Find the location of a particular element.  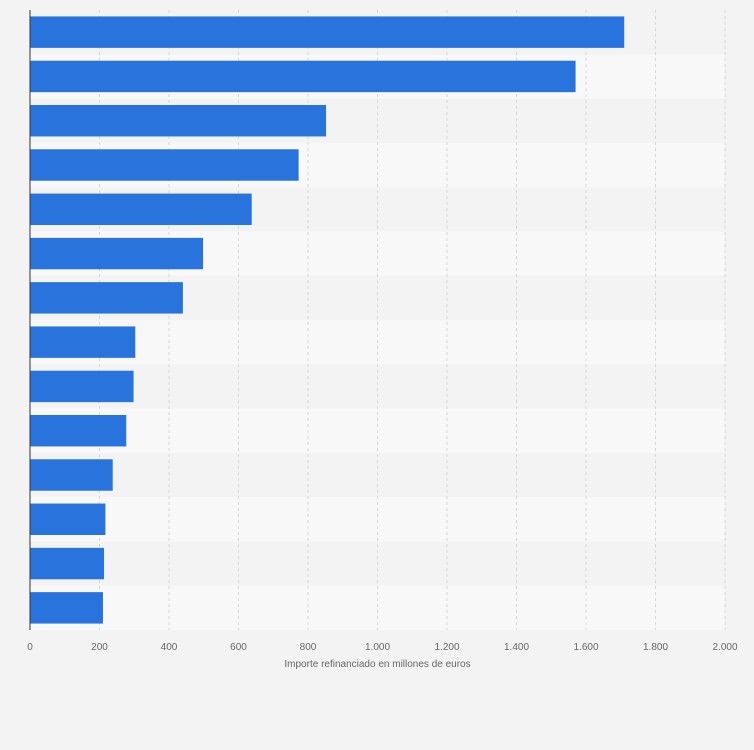

x-tick-label: 1.000 is located at coordinates (377, 647).